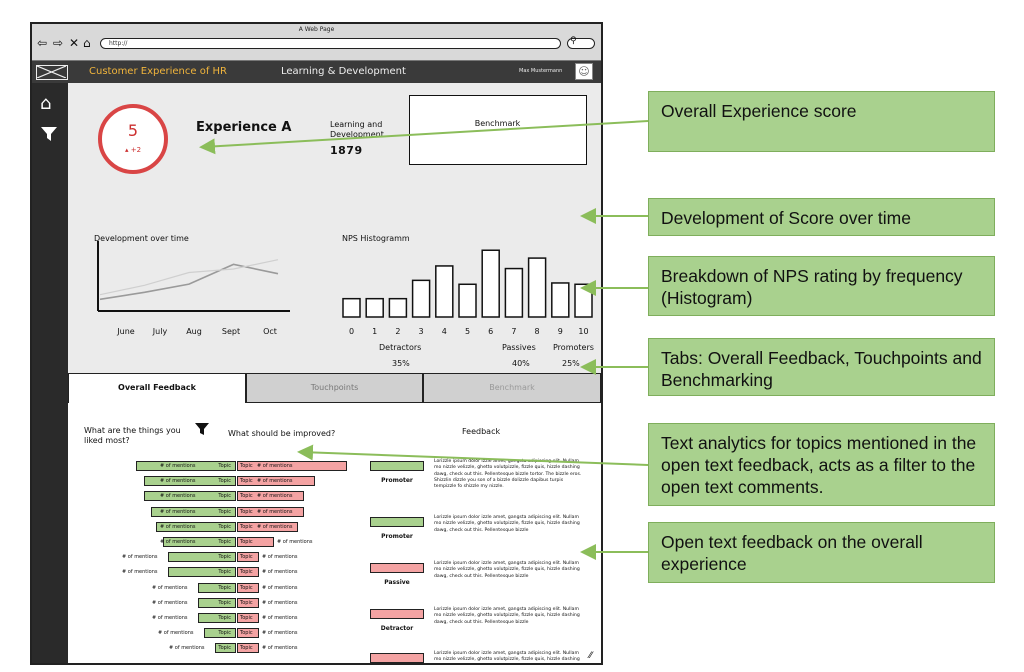 This screenshot has height=672, width=1024. What do you see at coordinates (398, 331) in the screenshot?
I see `nps-tick-label: 2` at bounding box center [398, 331].